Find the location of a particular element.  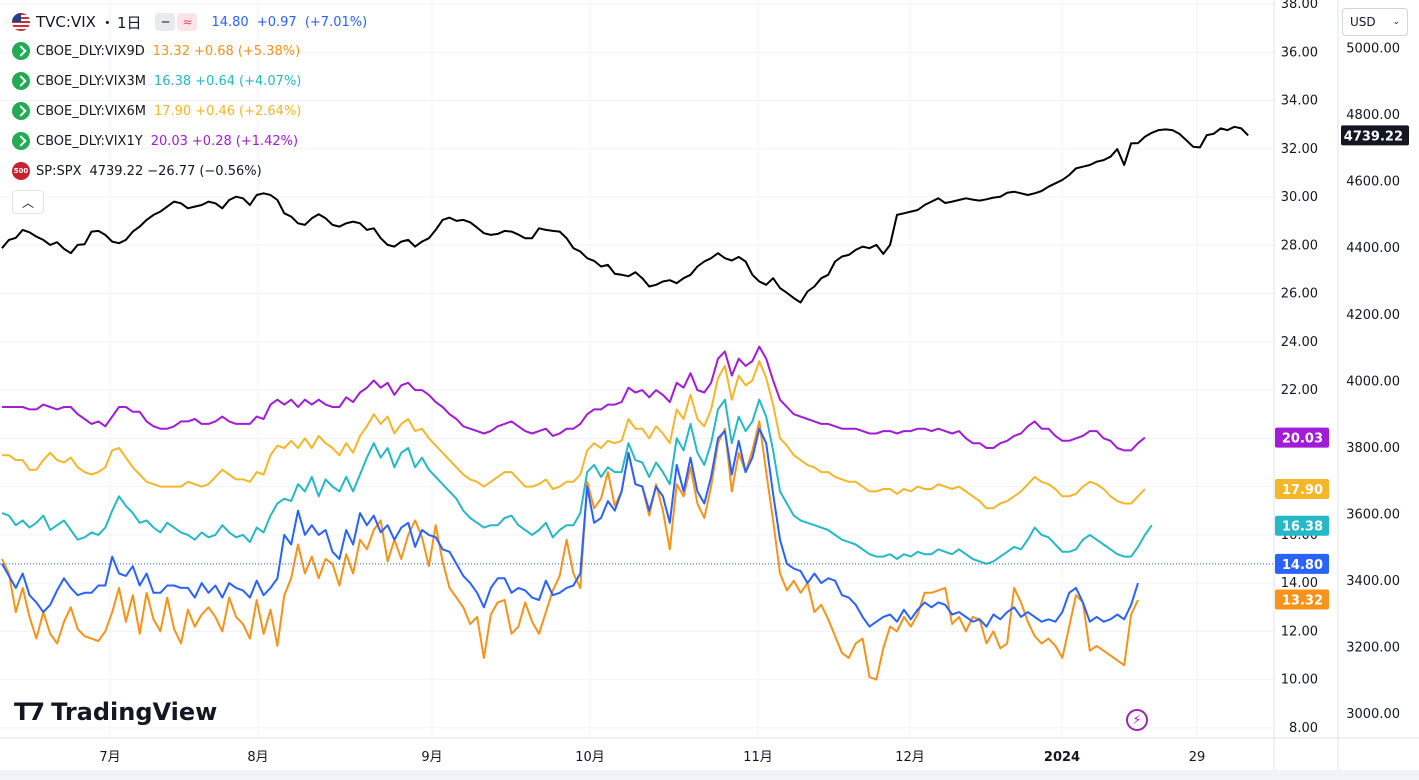

legend-row: CBOE_DLY:VIX3M 16.38 +0.64 (+4.07%) is located at coordinates (189, 81).